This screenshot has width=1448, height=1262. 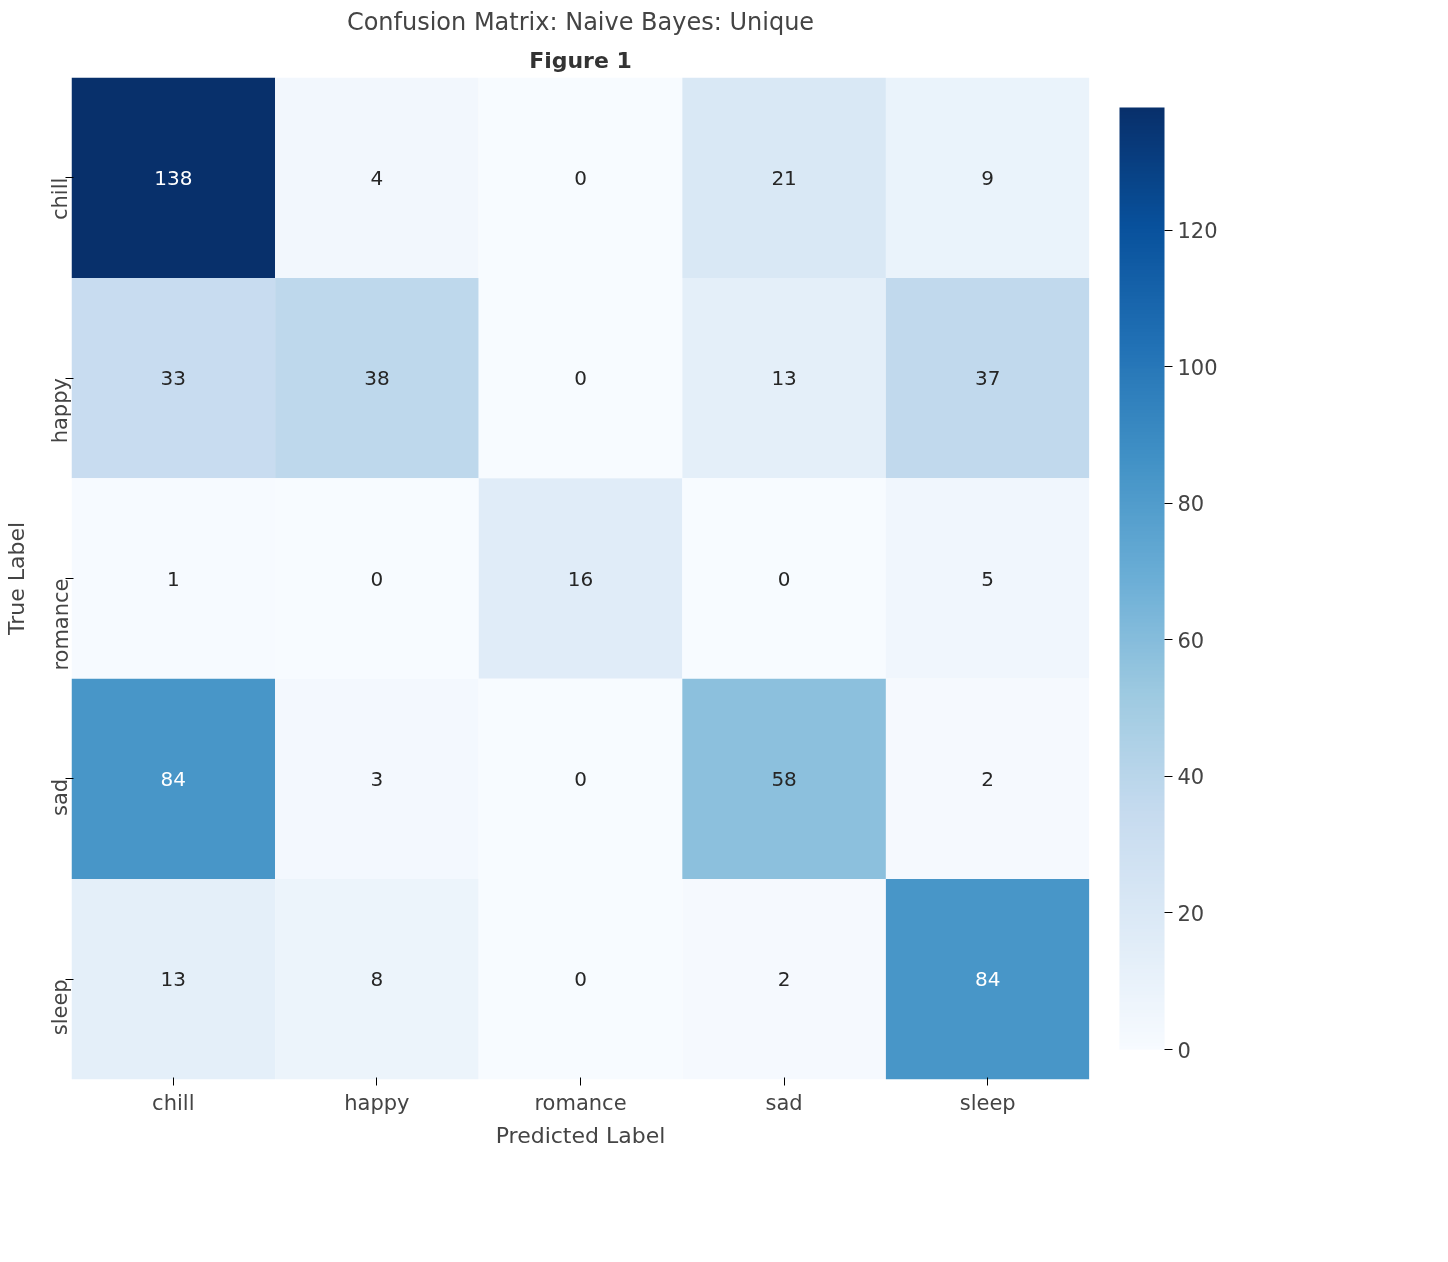 What do you see at coordinates (377, 1102) in the screenshot?
I see `x-tick-label: happy` at bounding box center [377, 1102].